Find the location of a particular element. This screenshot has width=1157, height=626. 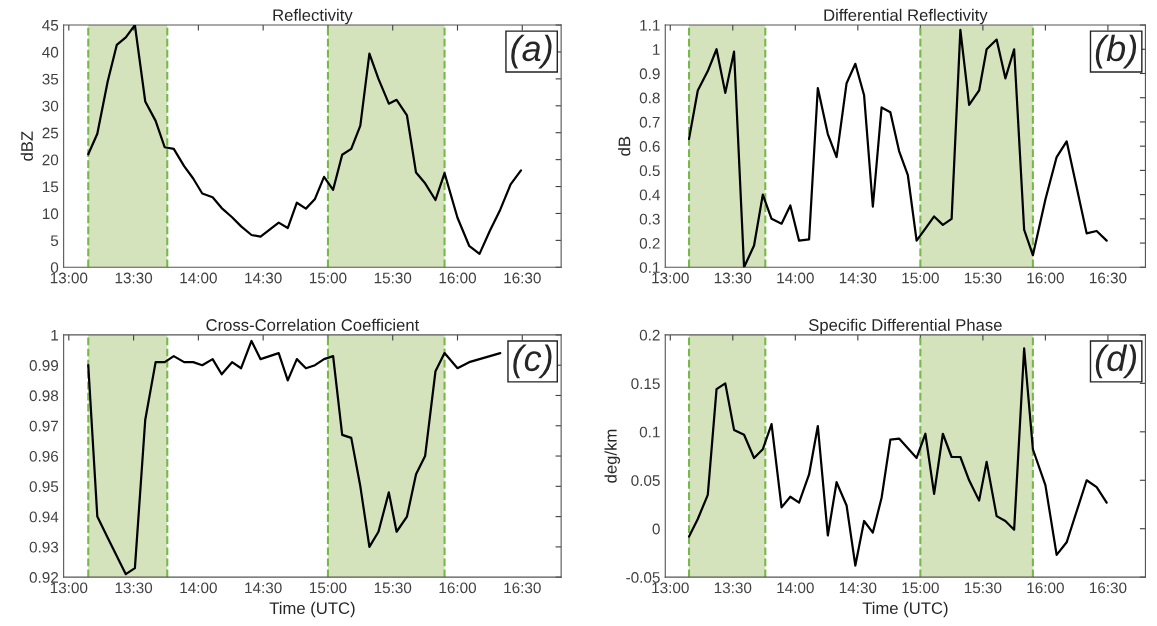

y-tick-label: 0.94 is located at coordinates (44, 517).